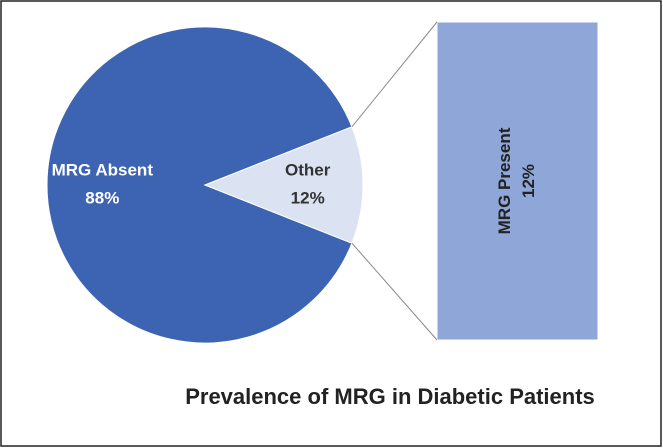 Image resolution: width=663 pixels, height=448 pixels. I want to click on pie-slice, so click(283, 185).